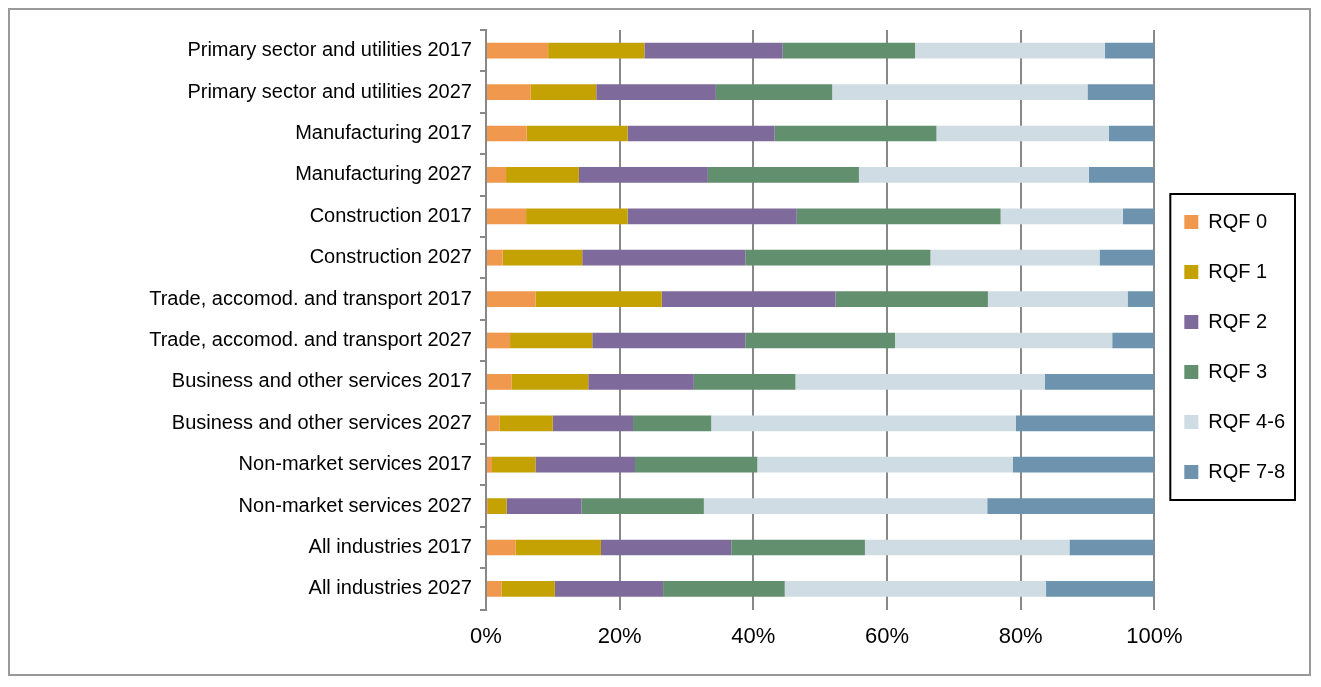 This screenshot has height=687, width=1321. What do you see at coordinates (1154, 635) in the screenshot?
I see `x-tick-label: 100%` at bounding box center [1154, 635].